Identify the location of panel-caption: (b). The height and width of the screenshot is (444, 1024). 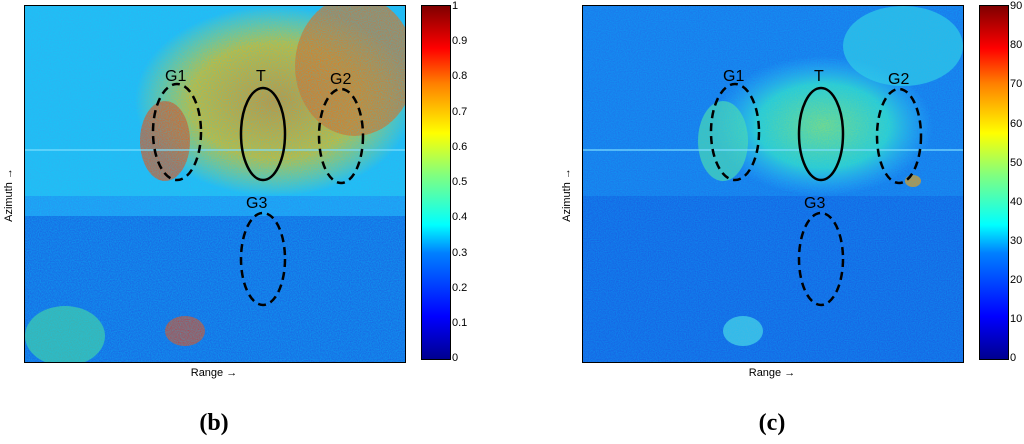
(214, 423).